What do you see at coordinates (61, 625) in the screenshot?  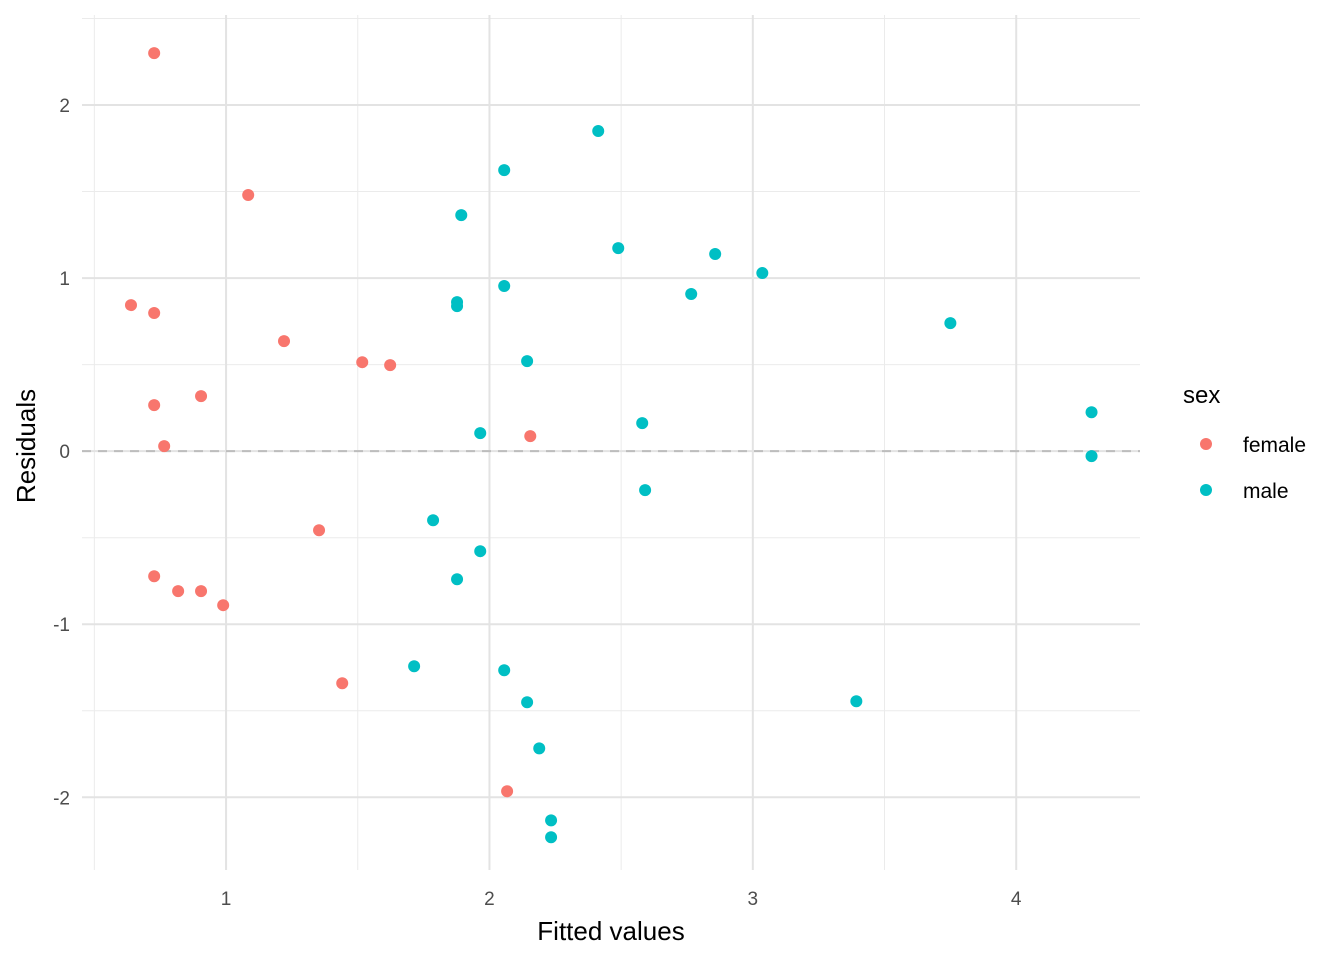 I see `y-tick-label: -1` at bounding box center [61, 625].